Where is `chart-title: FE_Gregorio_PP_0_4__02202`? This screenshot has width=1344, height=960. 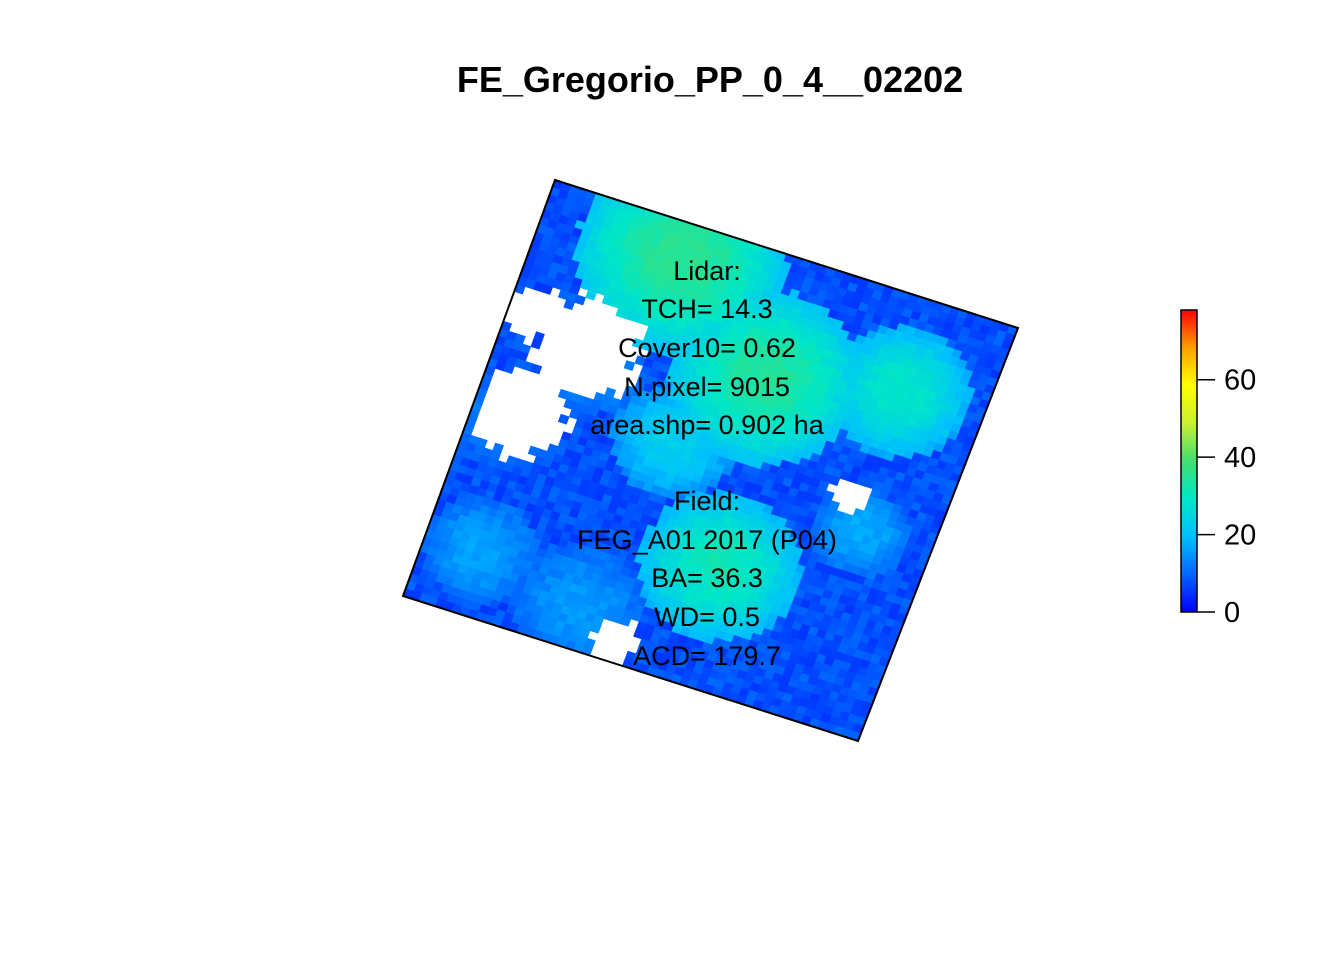 chart-title: FE_Gregorio_PP_0_4__02202 is located at coordinates (710, 79).